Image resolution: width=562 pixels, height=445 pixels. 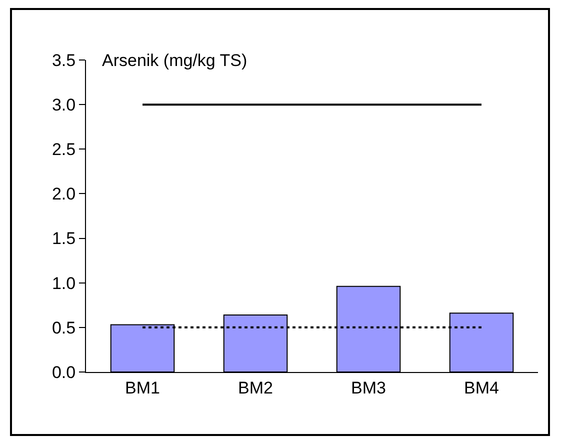 What do you see at coordinates (64, 283) in the screenshot?
I see `y-tick-label: 1.0` at bounding box center [64, 283].